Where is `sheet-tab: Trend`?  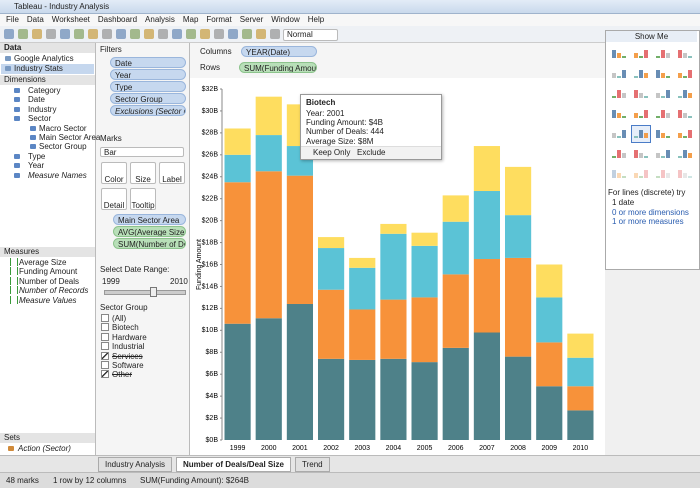 sheet-tab: Trend is located at coordinates (312, 464).